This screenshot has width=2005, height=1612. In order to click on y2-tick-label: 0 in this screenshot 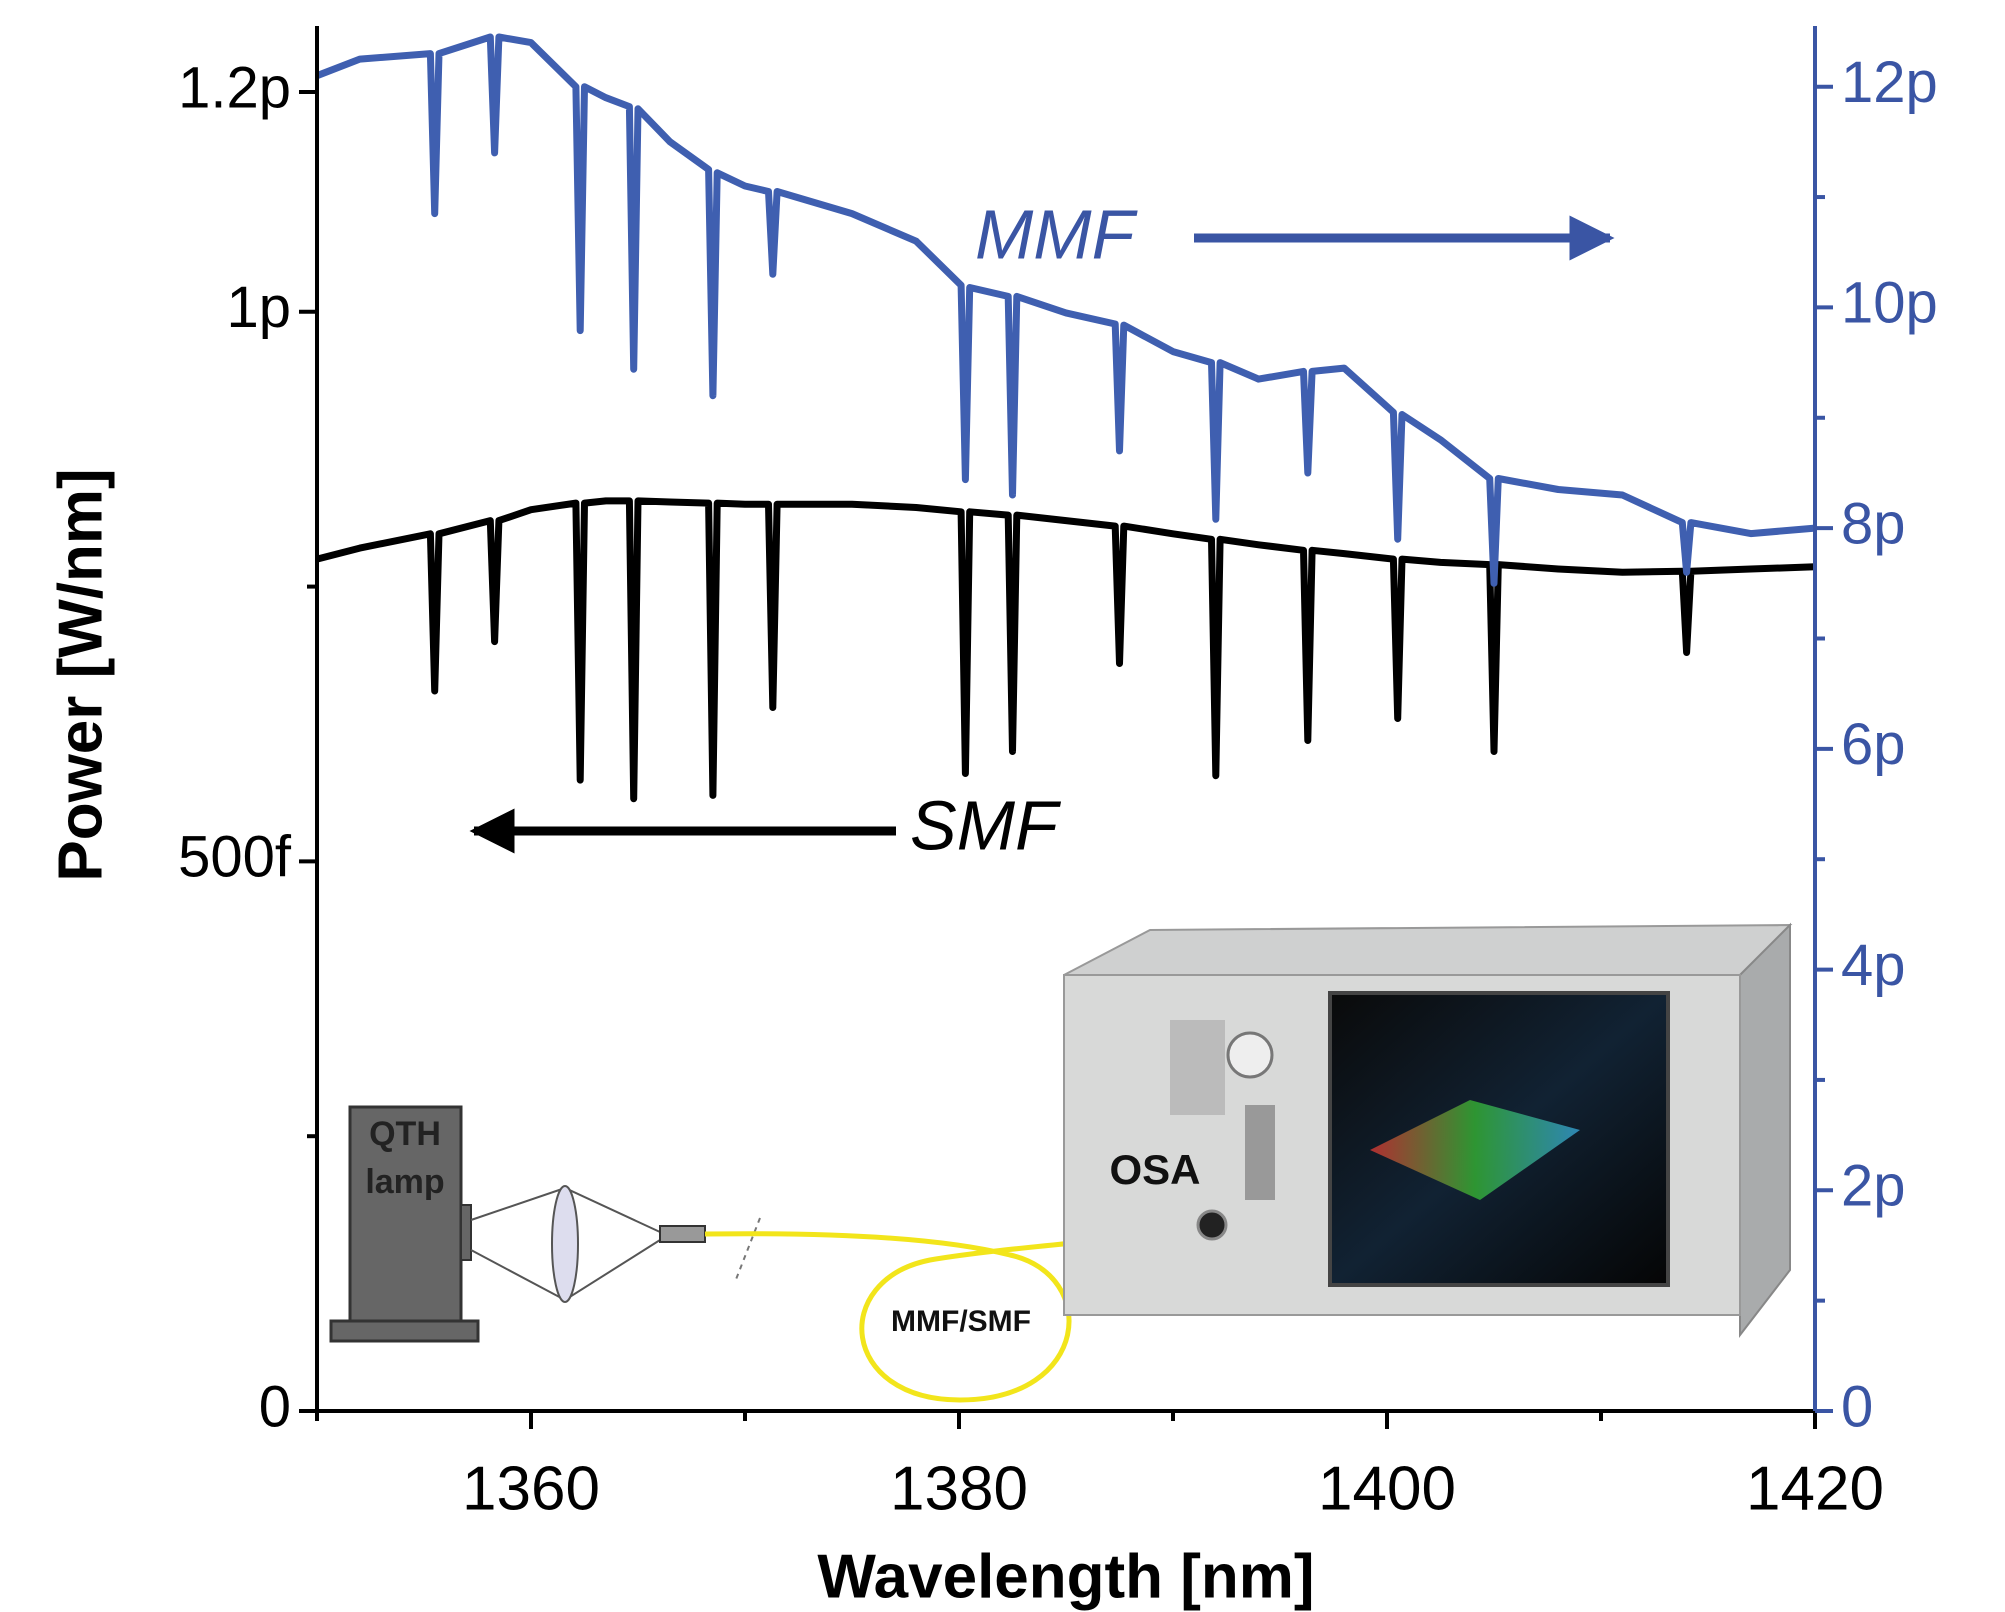, I will do `click(1857, 1406)`.